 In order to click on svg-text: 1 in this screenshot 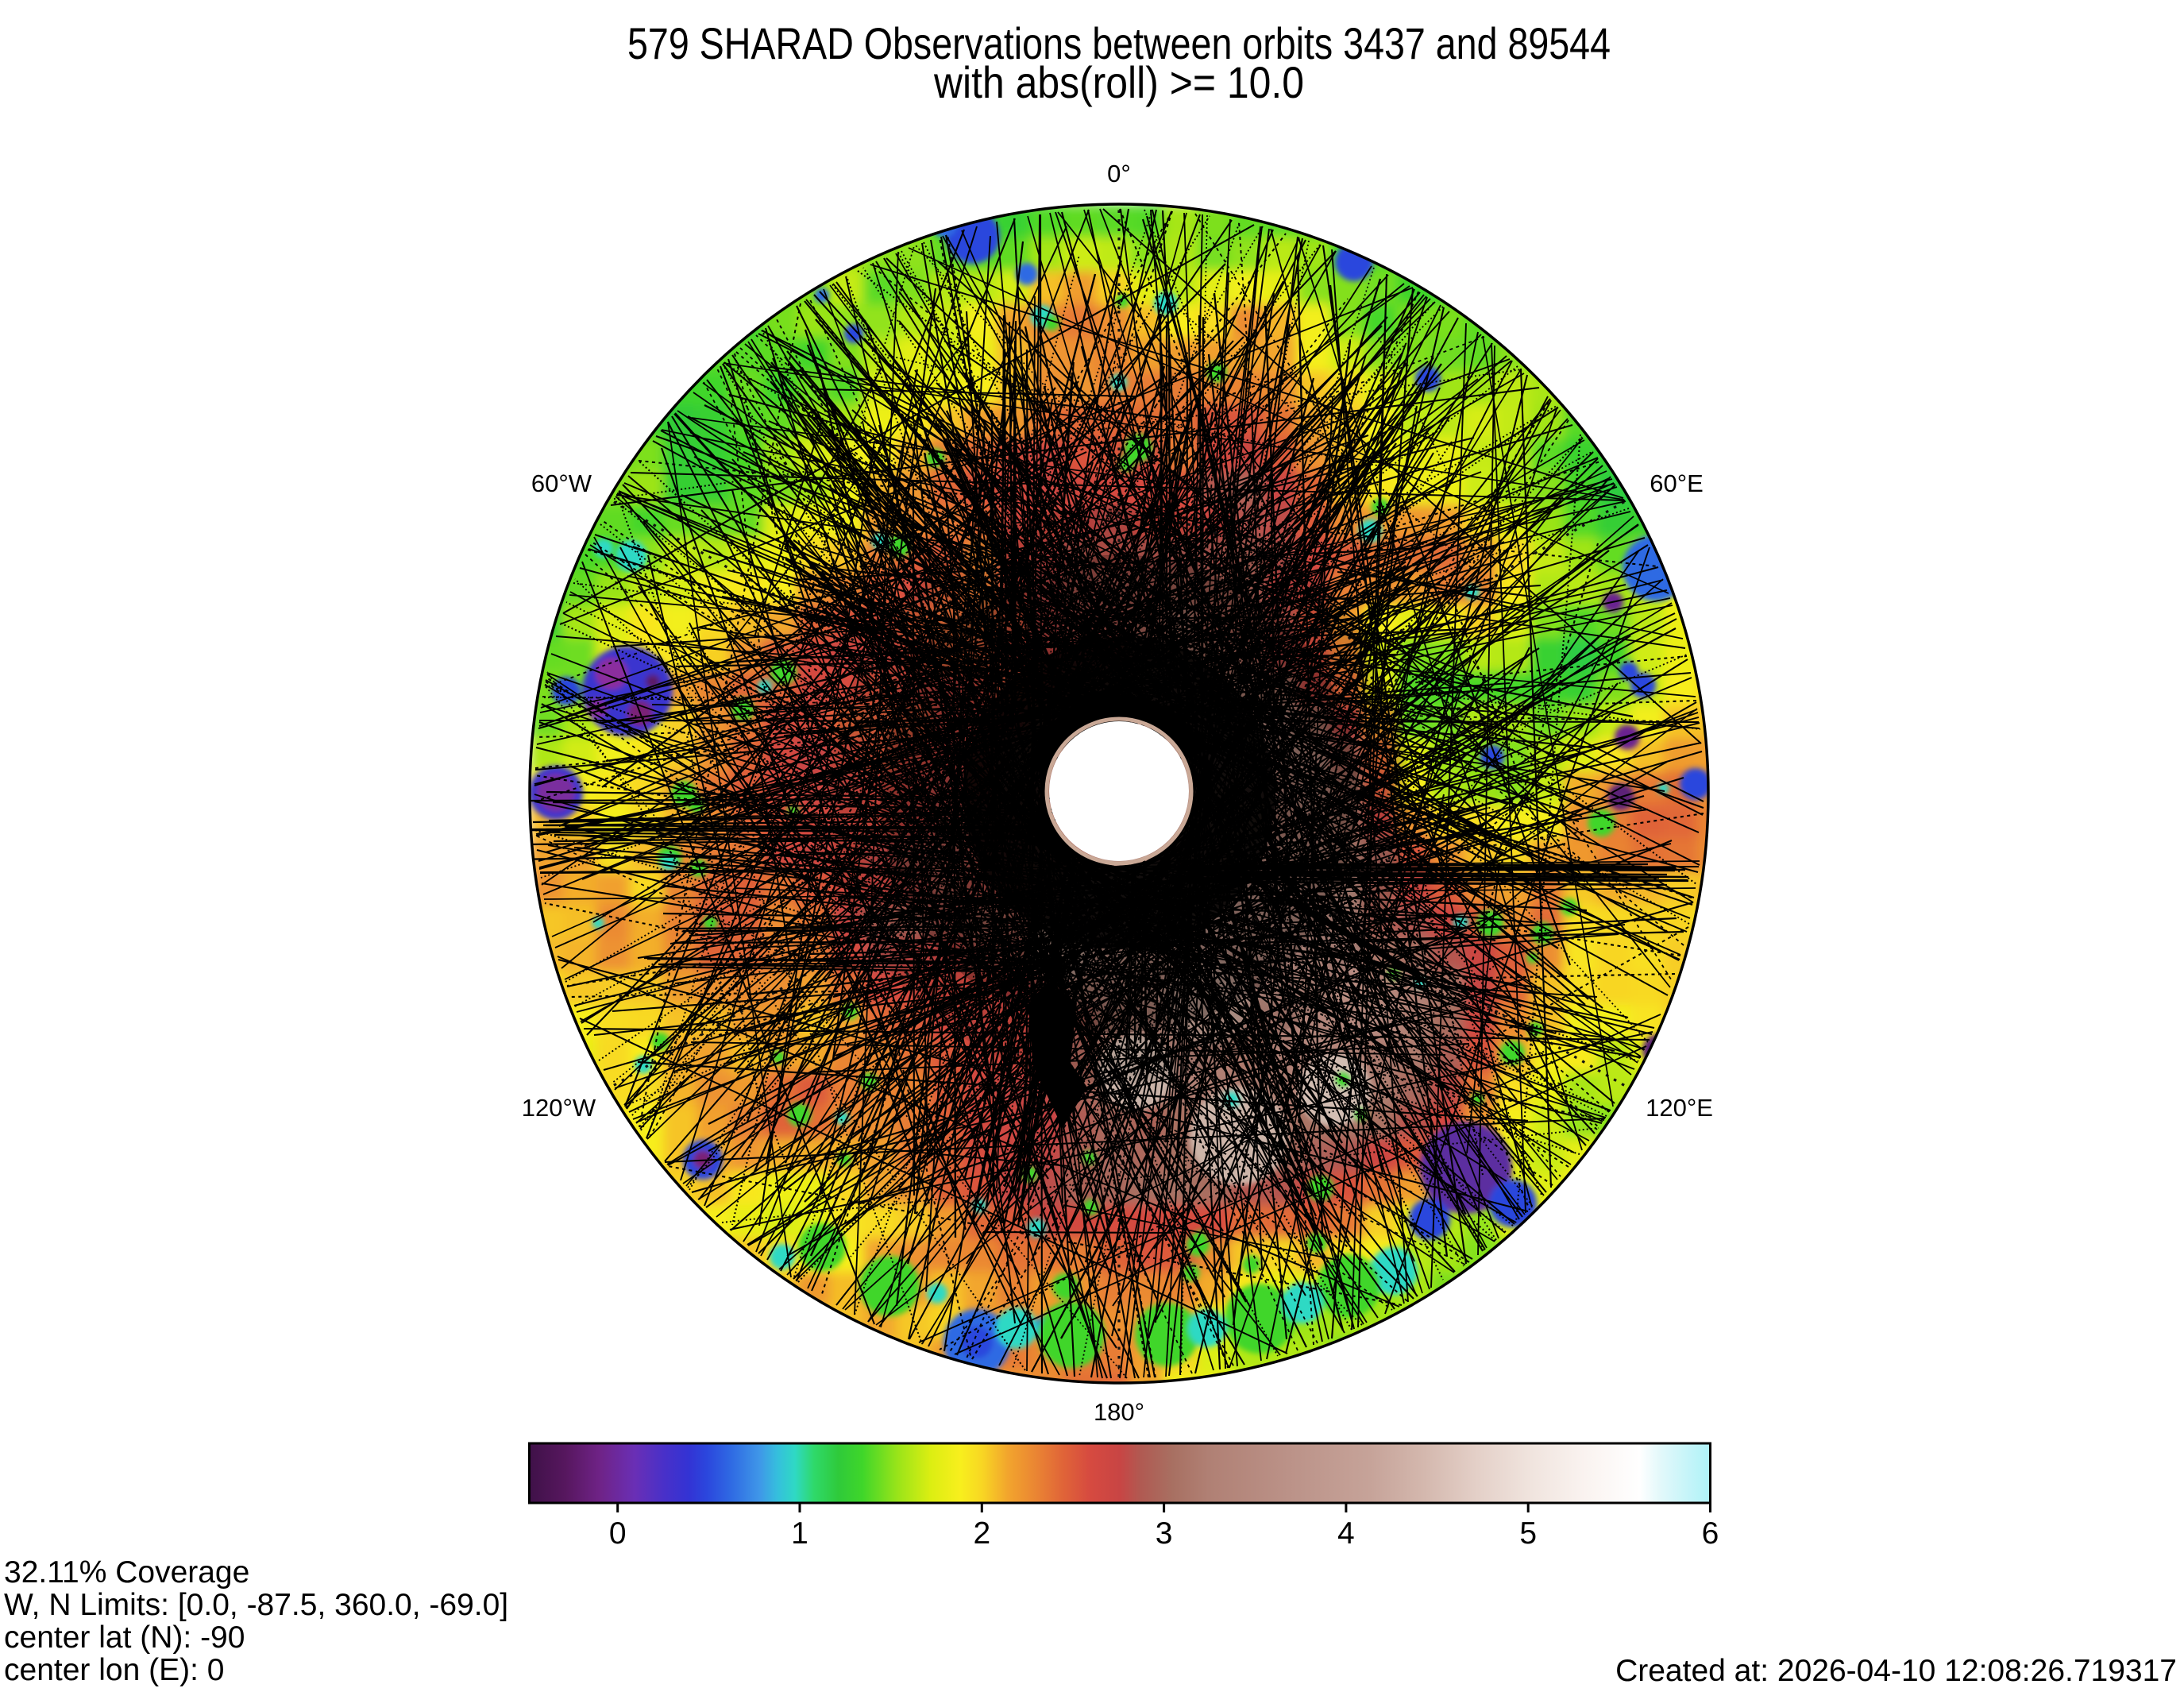, I will do `click(799, 1534)`.